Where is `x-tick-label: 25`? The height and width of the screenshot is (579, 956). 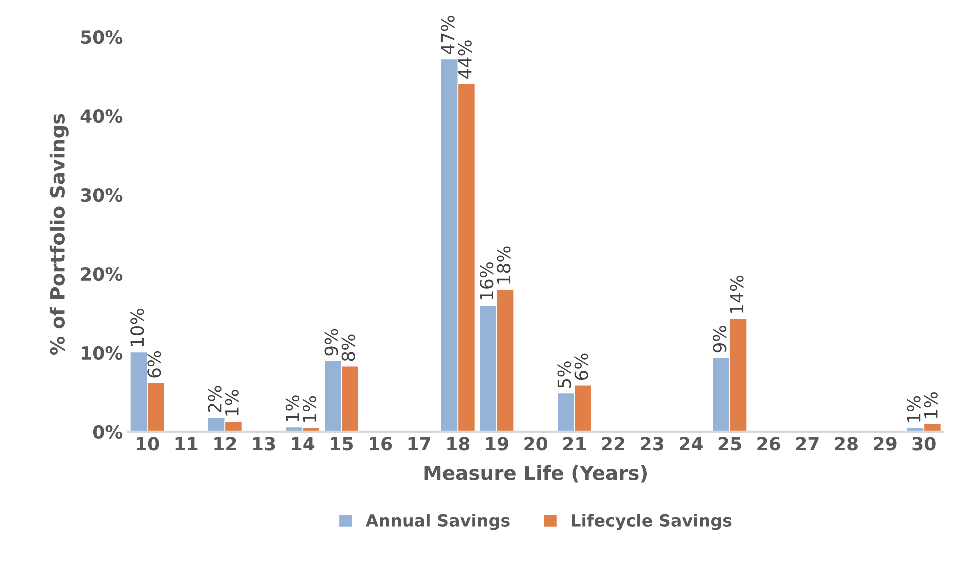
x-tick-label: 25 is located at coordinates (730, 444).